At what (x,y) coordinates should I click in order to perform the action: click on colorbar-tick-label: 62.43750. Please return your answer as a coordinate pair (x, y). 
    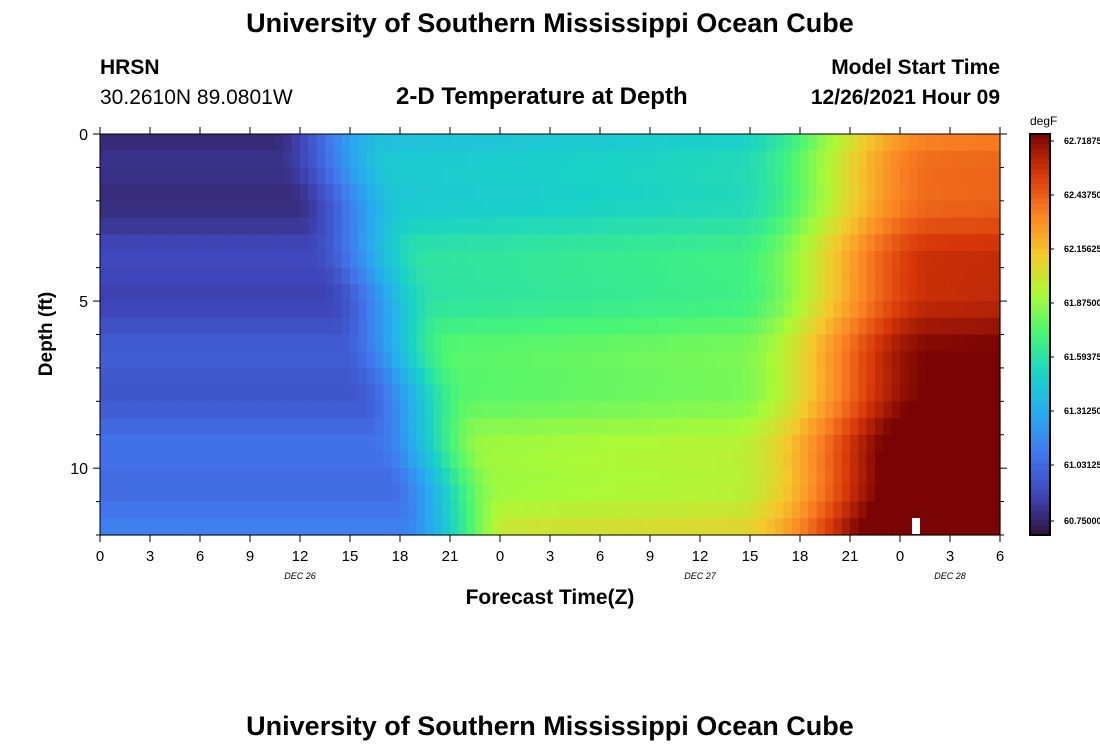
    Looking at the image, I should click on (1082, 195).